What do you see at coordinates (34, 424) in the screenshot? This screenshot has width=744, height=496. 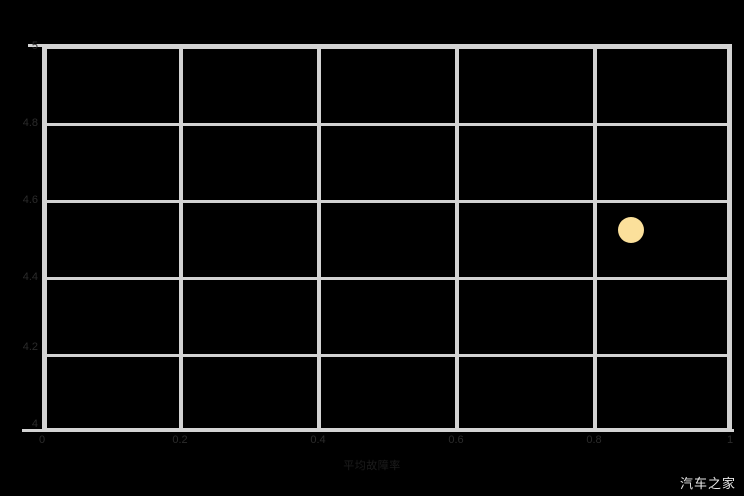 I see `y-axis-tick-label: 4` at bounding box center [34, 424].